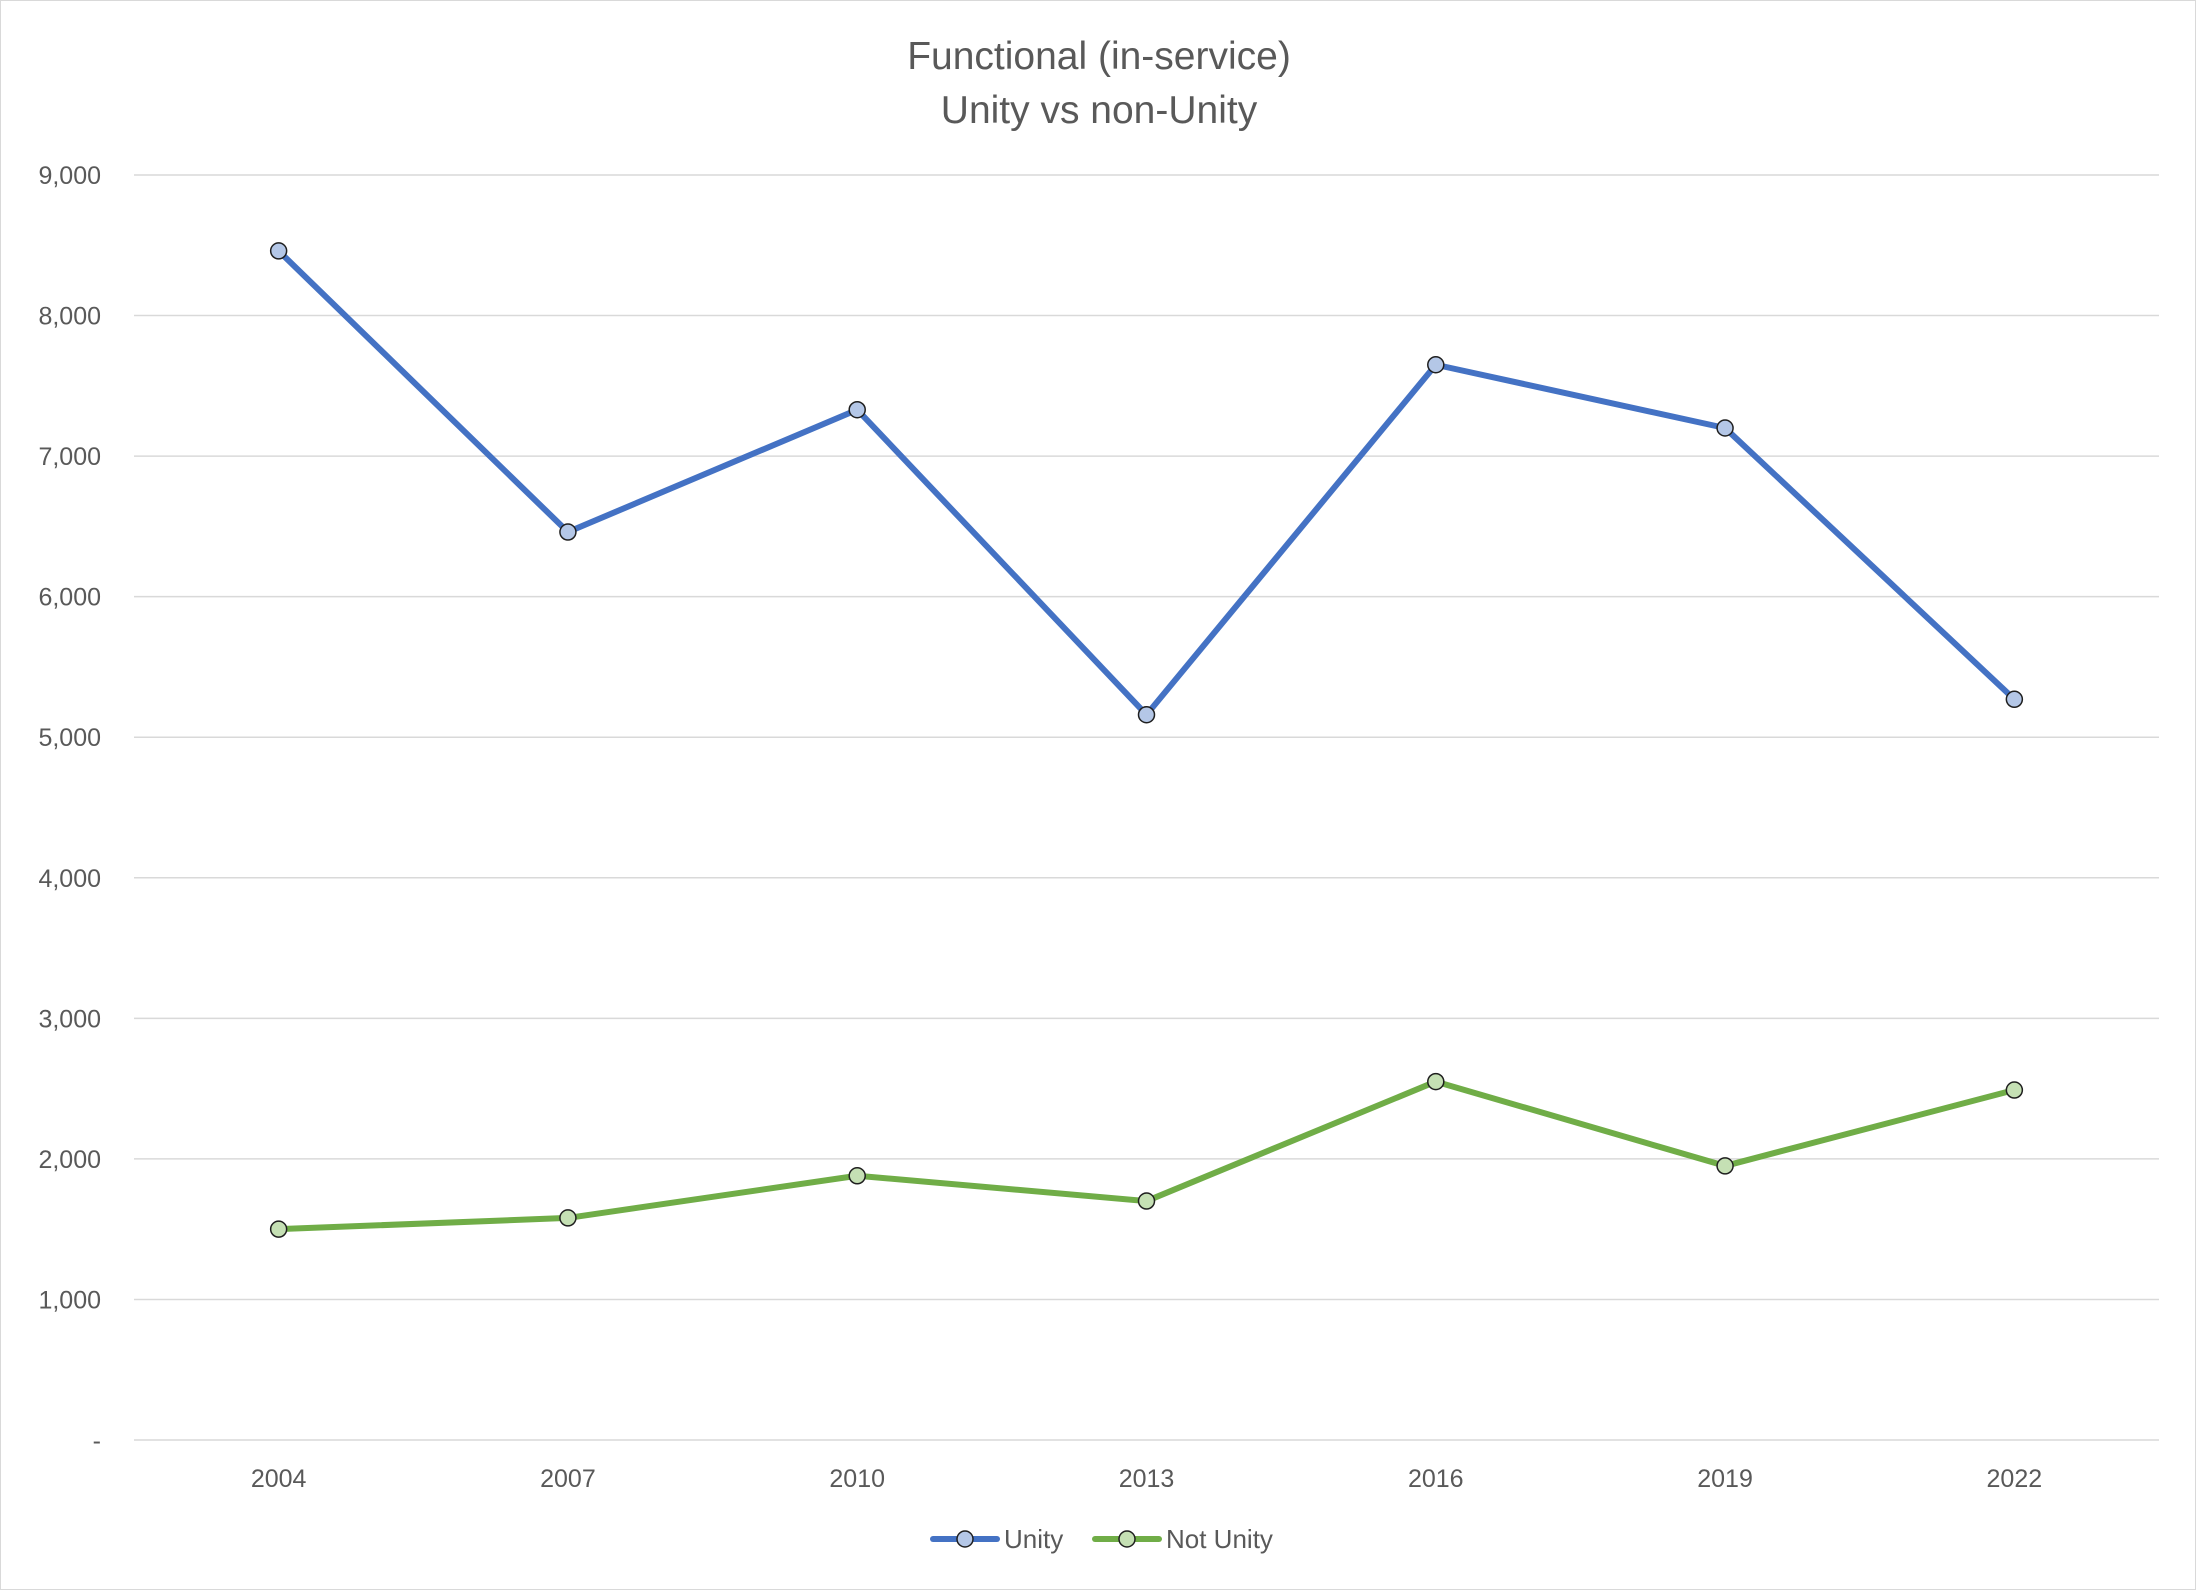  What do you see at coordinates (1099, 56) in the screenshot?
I see `chart-title: Functional (in-service)` at bounding box center [1099, 56].